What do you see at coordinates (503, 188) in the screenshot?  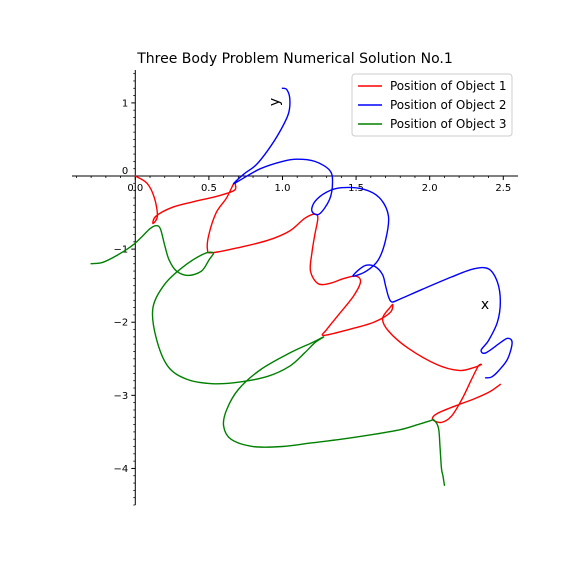 I see `x-tick-label: 2.5` at bounding box center [503, 188].